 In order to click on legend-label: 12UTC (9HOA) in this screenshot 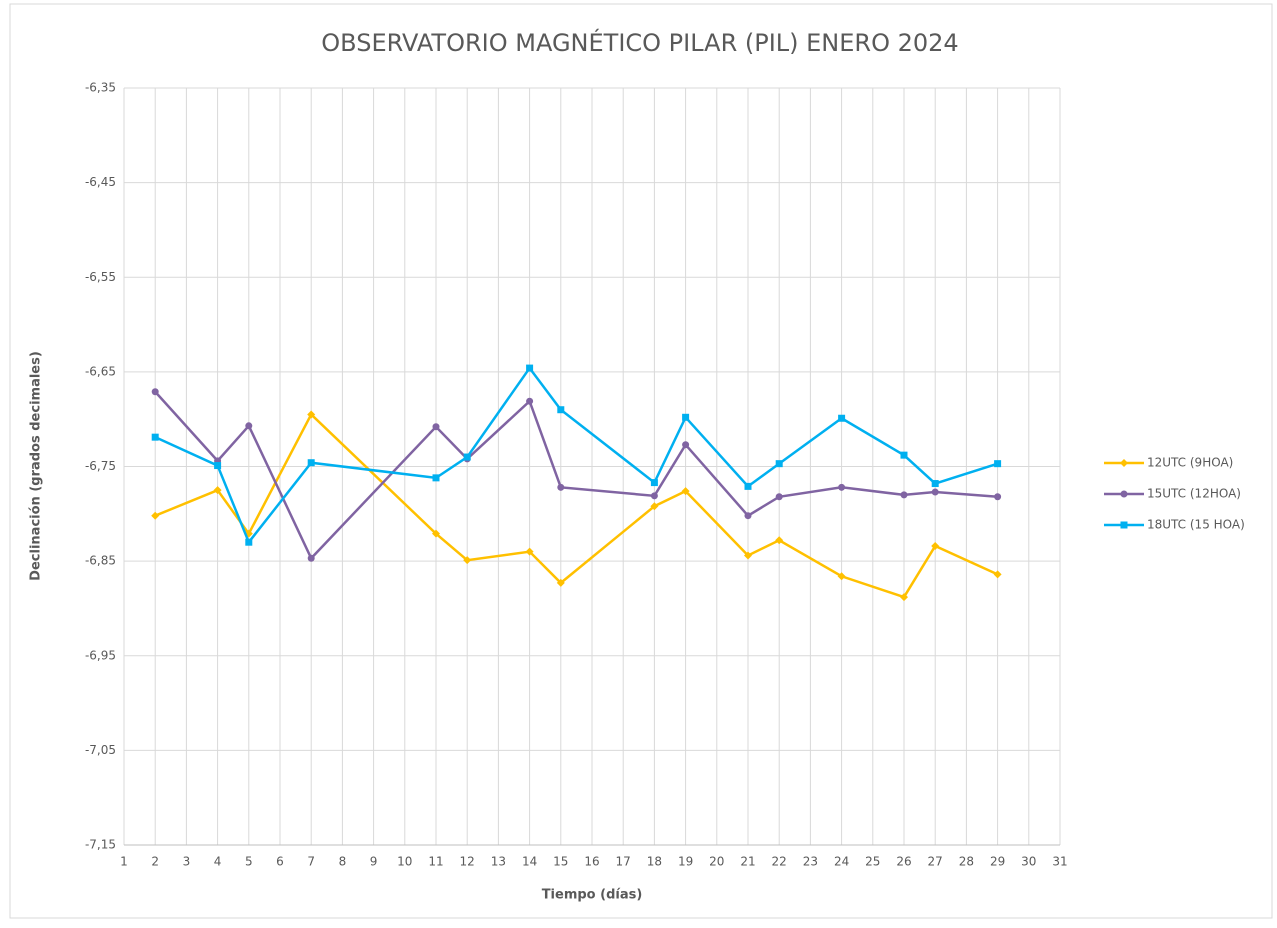, I will do `click(1190, 463)`.